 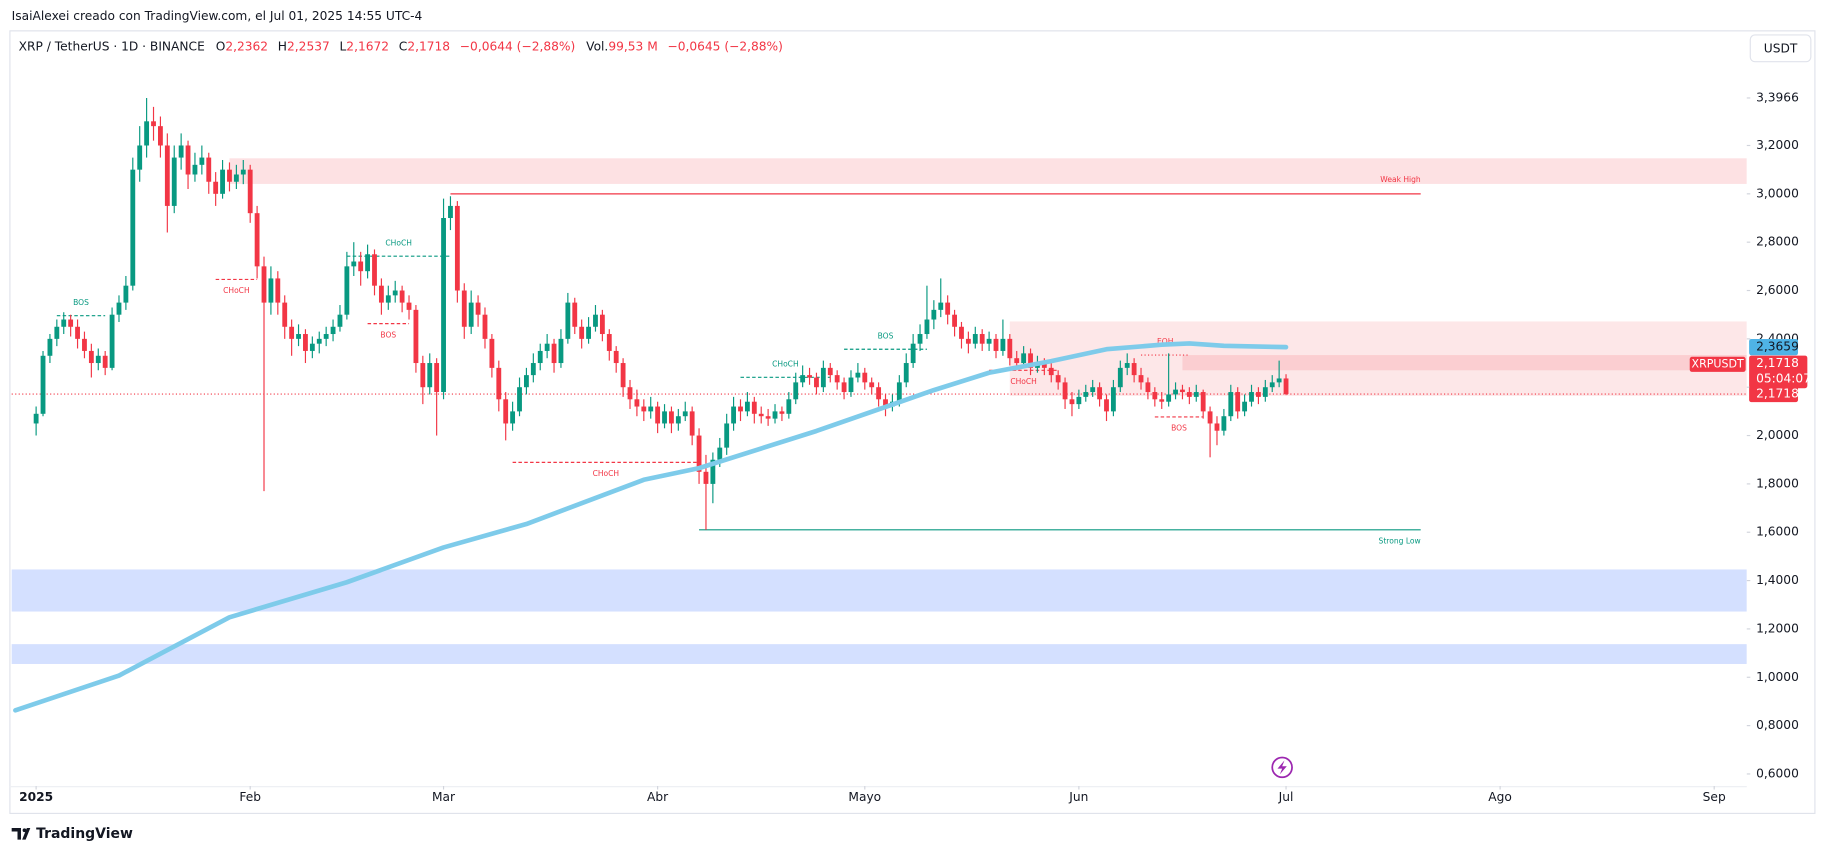 I want to click on y-tick-label: 3,0000, so click(x=1777, y=193).